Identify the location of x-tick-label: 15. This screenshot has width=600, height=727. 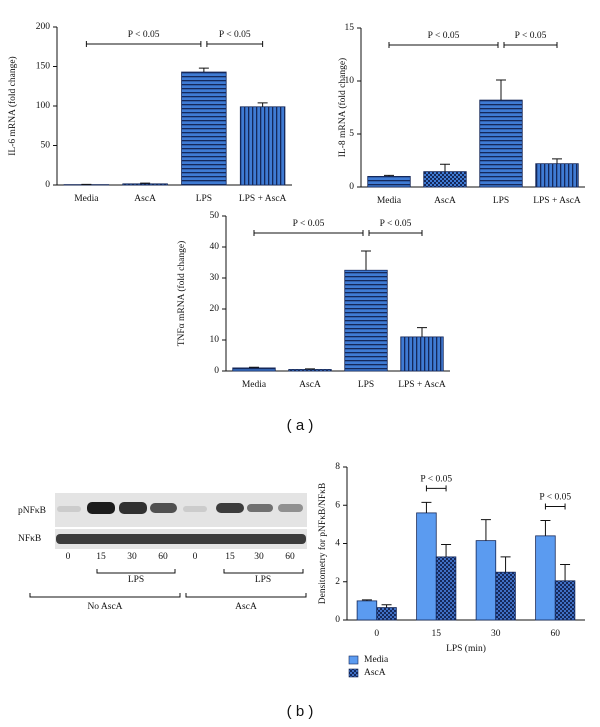
(437, 634).